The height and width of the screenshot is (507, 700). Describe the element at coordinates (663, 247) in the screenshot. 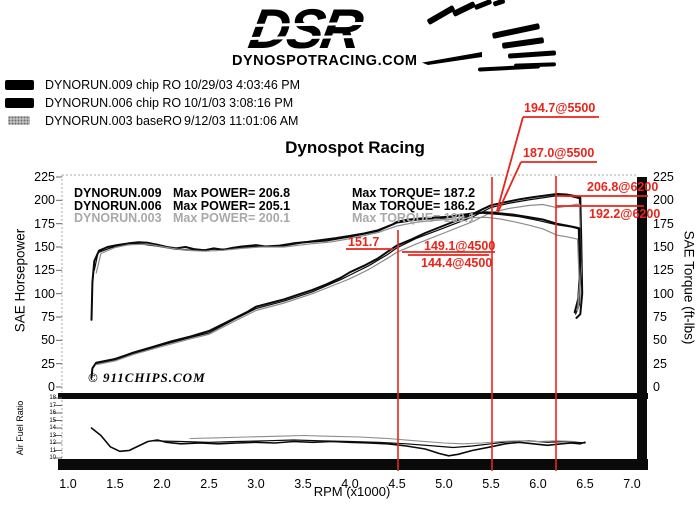

I see `torque-tick-label: 150` at that location.